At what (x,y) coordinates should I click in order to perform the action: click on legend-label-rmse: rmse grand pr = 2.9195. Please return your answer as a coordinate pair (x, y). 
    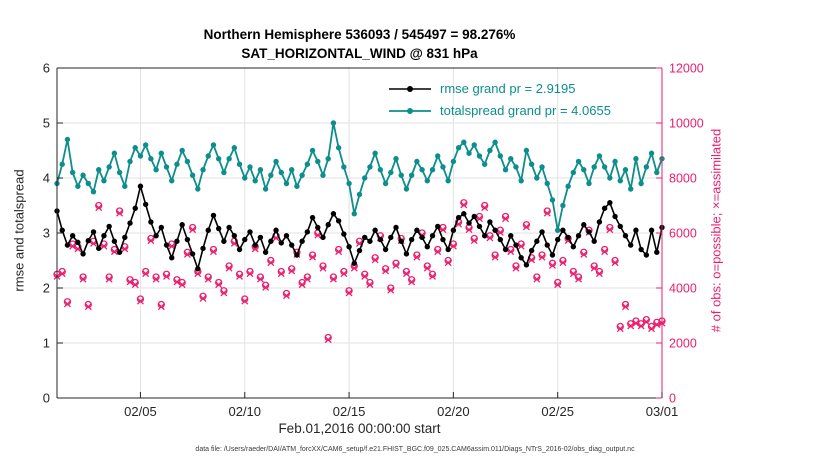
    Looking at the image, I should click on (508, 88).